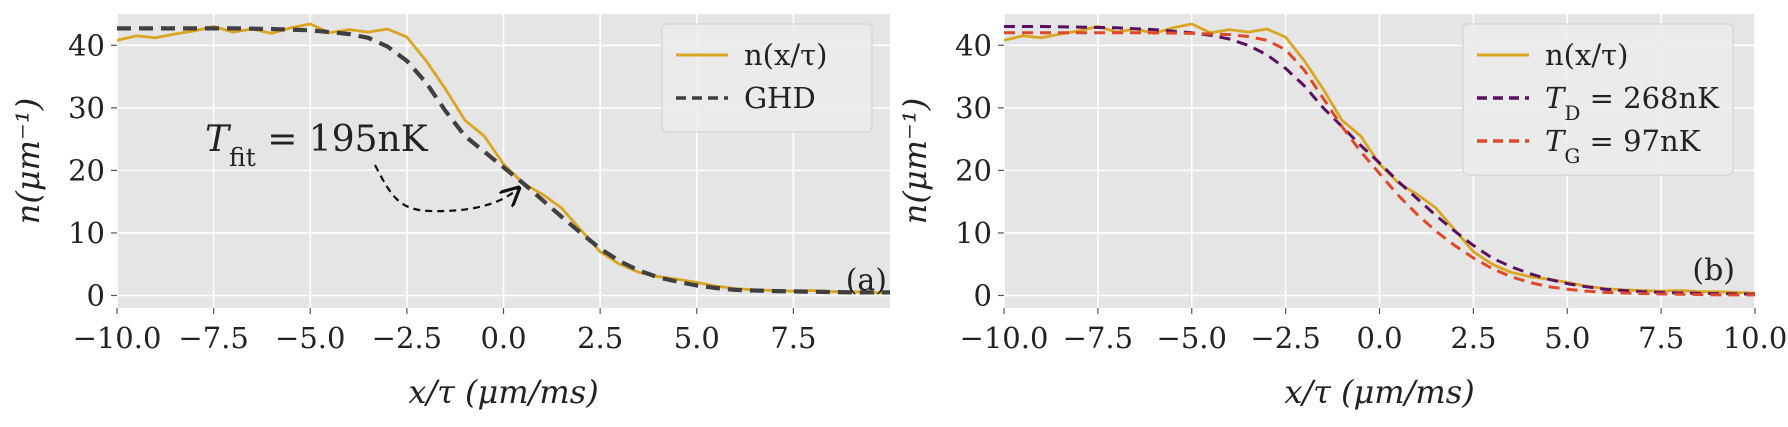 The image size is (1788, 427). I want to click on annotation-arrow, so click(446, 188).